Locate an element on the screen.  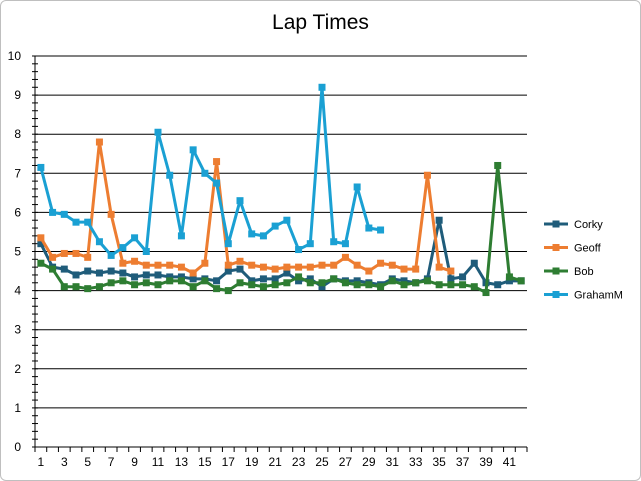
y-tick-label: 6 is located at coordinates (17, 212).